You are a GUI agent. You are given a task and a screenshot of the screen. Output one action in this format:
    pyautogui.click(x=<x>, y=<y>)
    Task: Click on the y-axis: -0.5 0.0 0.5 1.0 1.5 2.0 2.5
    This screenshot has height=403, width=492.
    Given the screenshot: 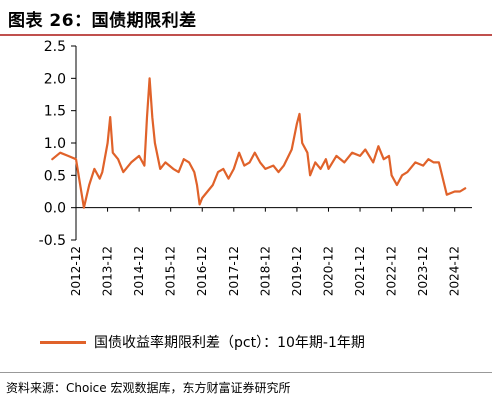 What is the action you would take?
    pyautogui.click(x=58, y=144)
    